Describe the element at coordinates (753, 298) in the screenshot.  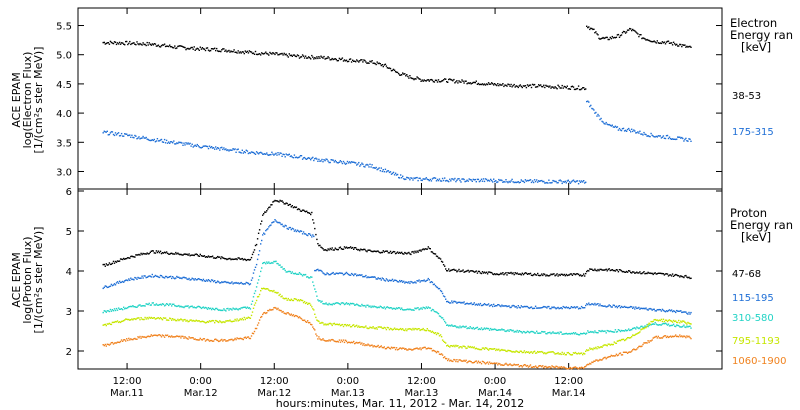
I see `proton-legend-115-195: 115-195` at that location.